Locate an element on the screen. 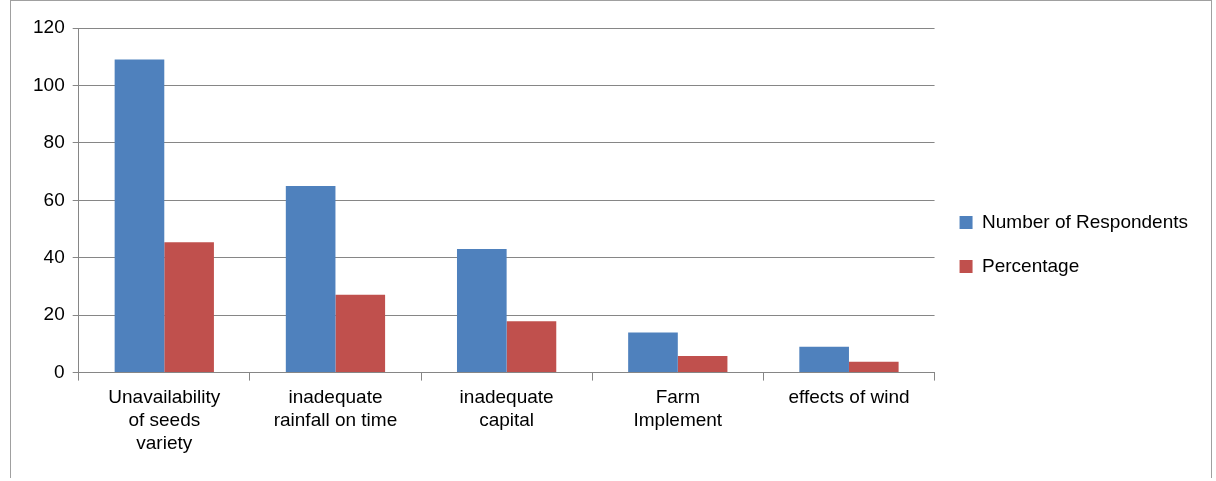 This screenshot has height=481, width=1216. y-tick-label: 120 is located at coordinates (49, 27).